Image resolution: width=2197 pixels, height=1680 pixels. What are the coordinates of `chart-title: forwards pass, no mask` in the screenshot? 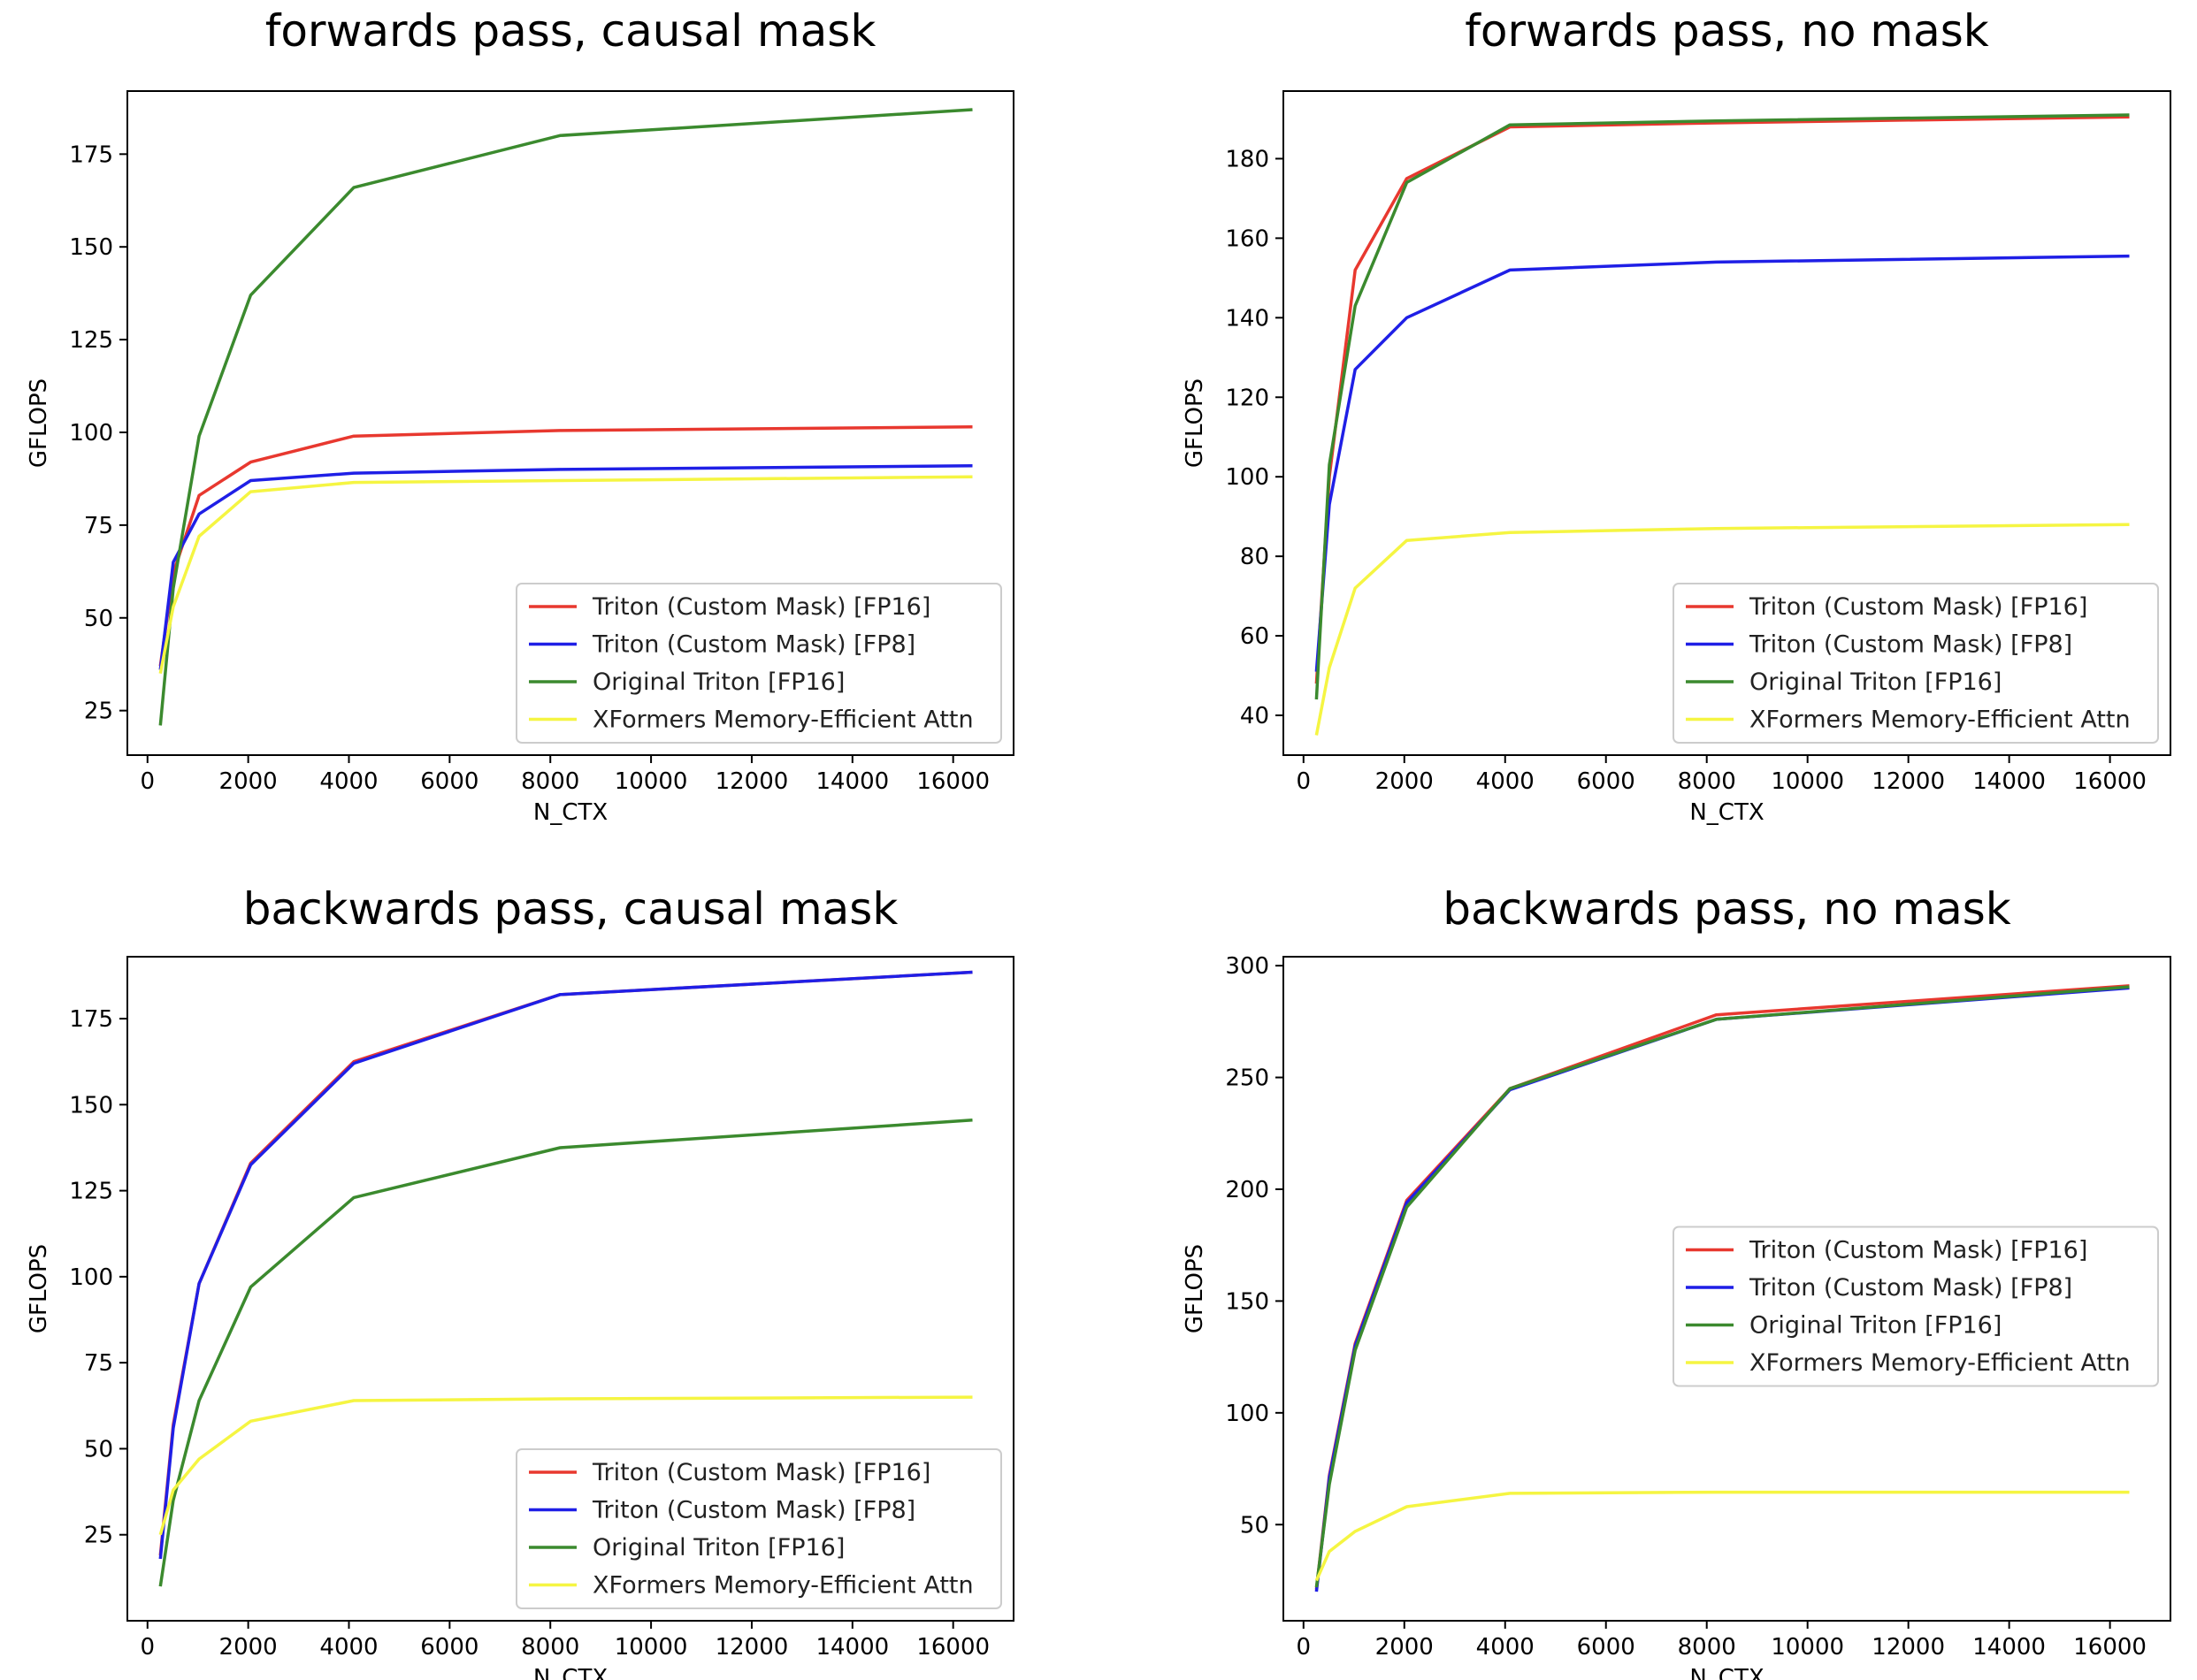 It's located at (1727, 31).